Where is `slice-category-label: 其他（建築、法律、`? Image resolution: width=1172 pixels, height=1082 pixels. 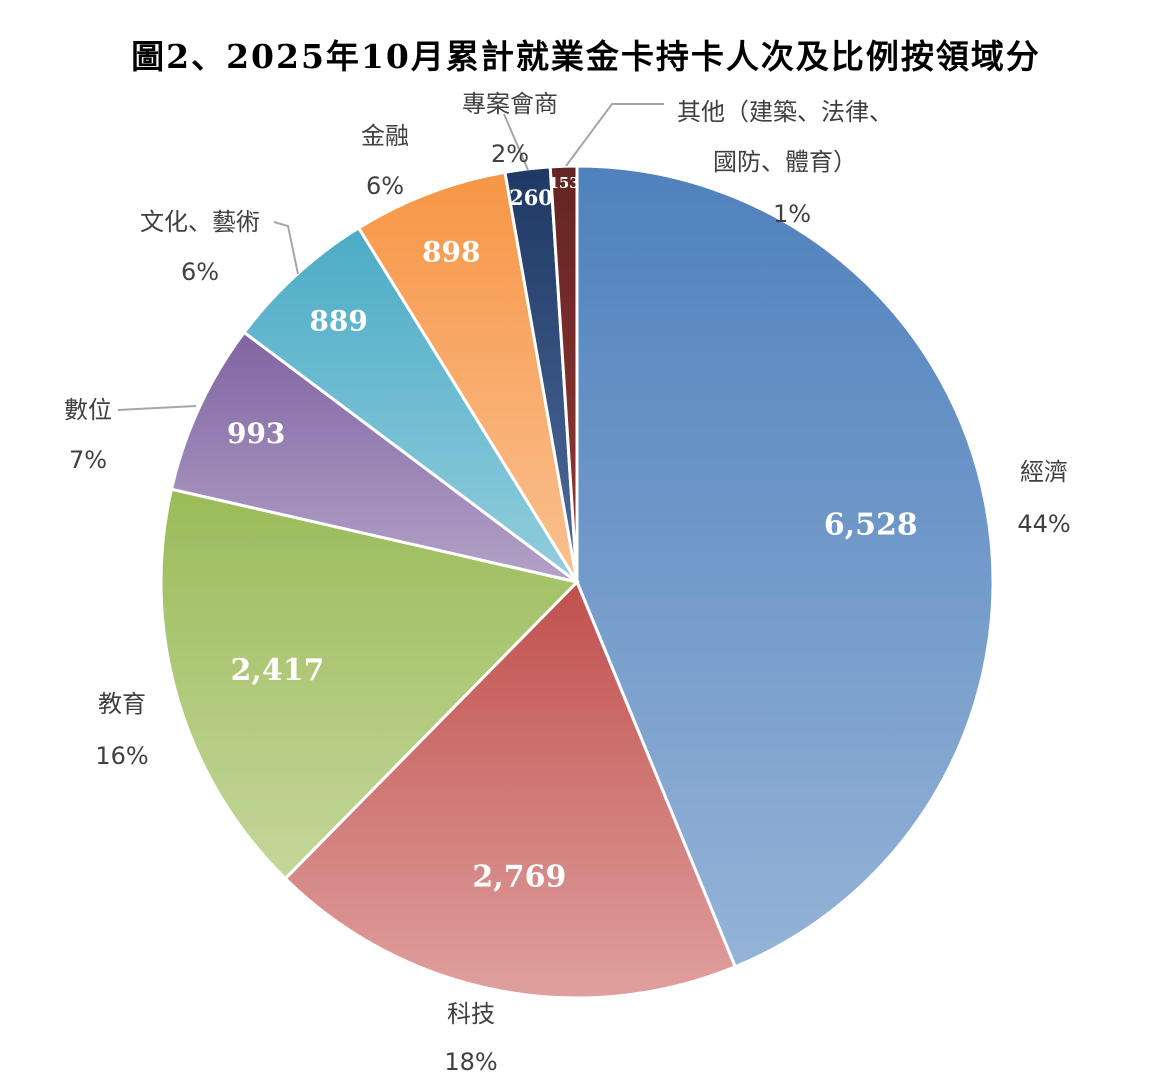
slice-category-label: 其他（建築、法律、 is located at coordinates (785, 112).